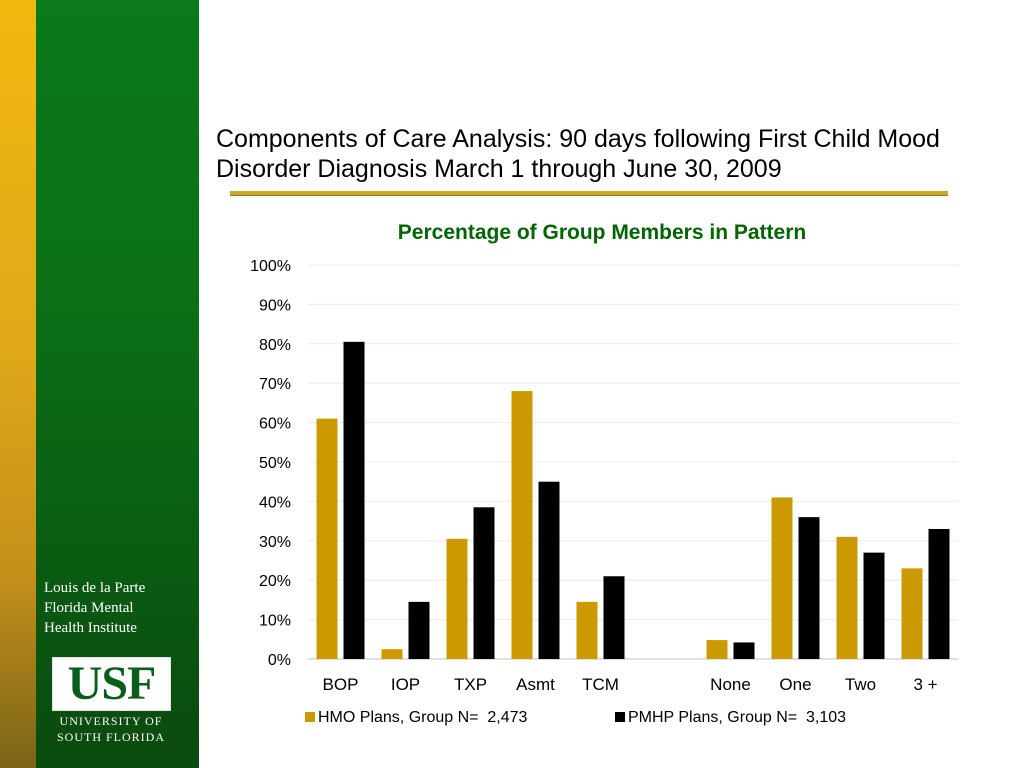  I want to click on y-tick-label: 70%, so click(275, 384).